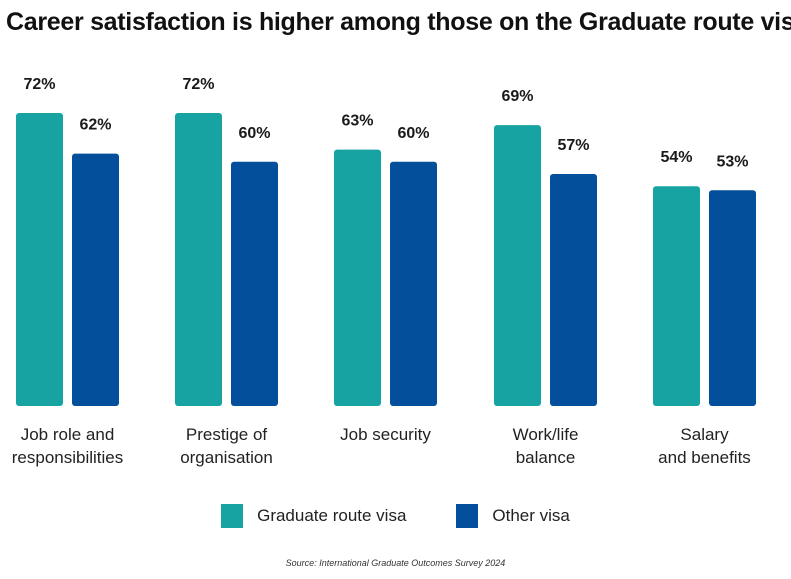 The image size is (791, 579). What do you see at coordinates (226, 446) in the screenshot?
I see `category-label-1: Prestige of organisation` at bounding box center [226, 446].